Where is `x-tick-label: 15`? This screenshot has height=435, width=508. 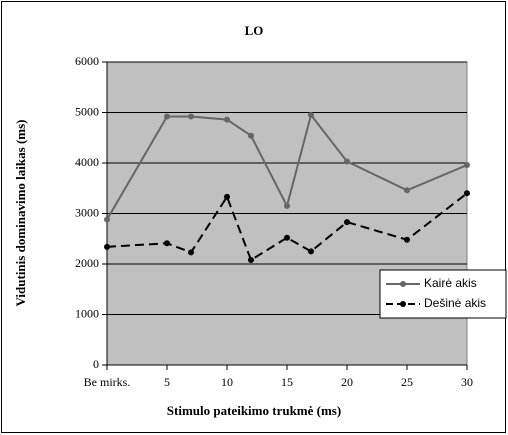
x-tick-label: 15 is located at coordinates (287, 382).